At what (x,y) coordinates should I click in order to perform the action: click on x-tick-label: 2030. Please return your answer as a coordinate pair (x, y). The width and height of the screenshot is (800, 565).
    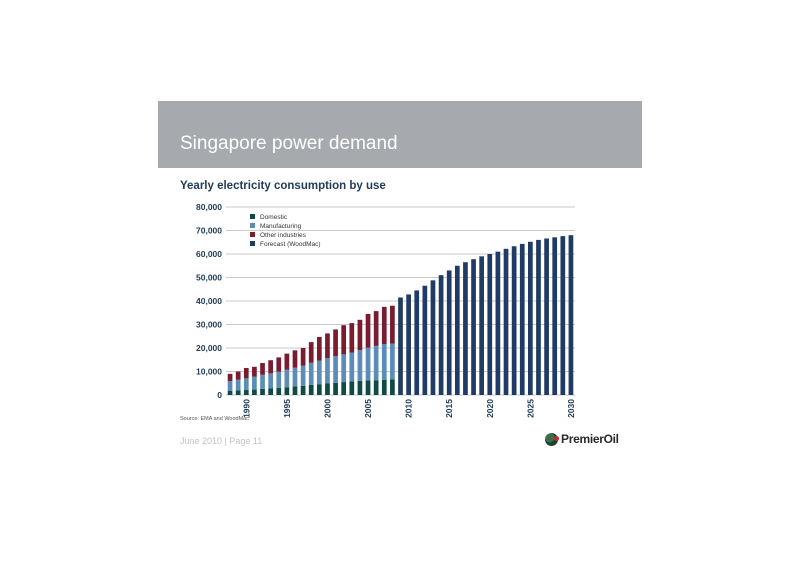
    Looking at the image, I should click on (571, 408).